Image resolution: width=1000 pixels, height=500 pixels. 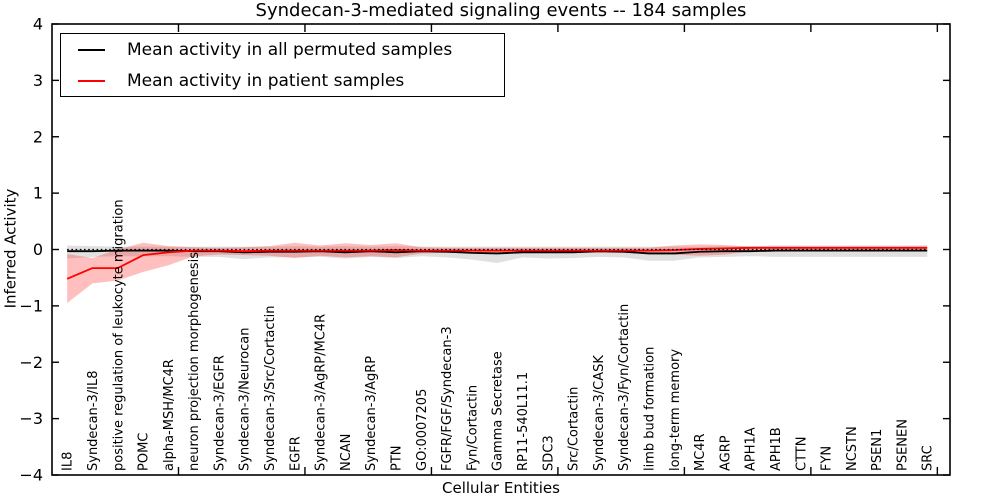 What do you see at coordinates (675, 410) in the screenshot?
I see `x-category-label: long-term memory` at bounding box center [675, 410].